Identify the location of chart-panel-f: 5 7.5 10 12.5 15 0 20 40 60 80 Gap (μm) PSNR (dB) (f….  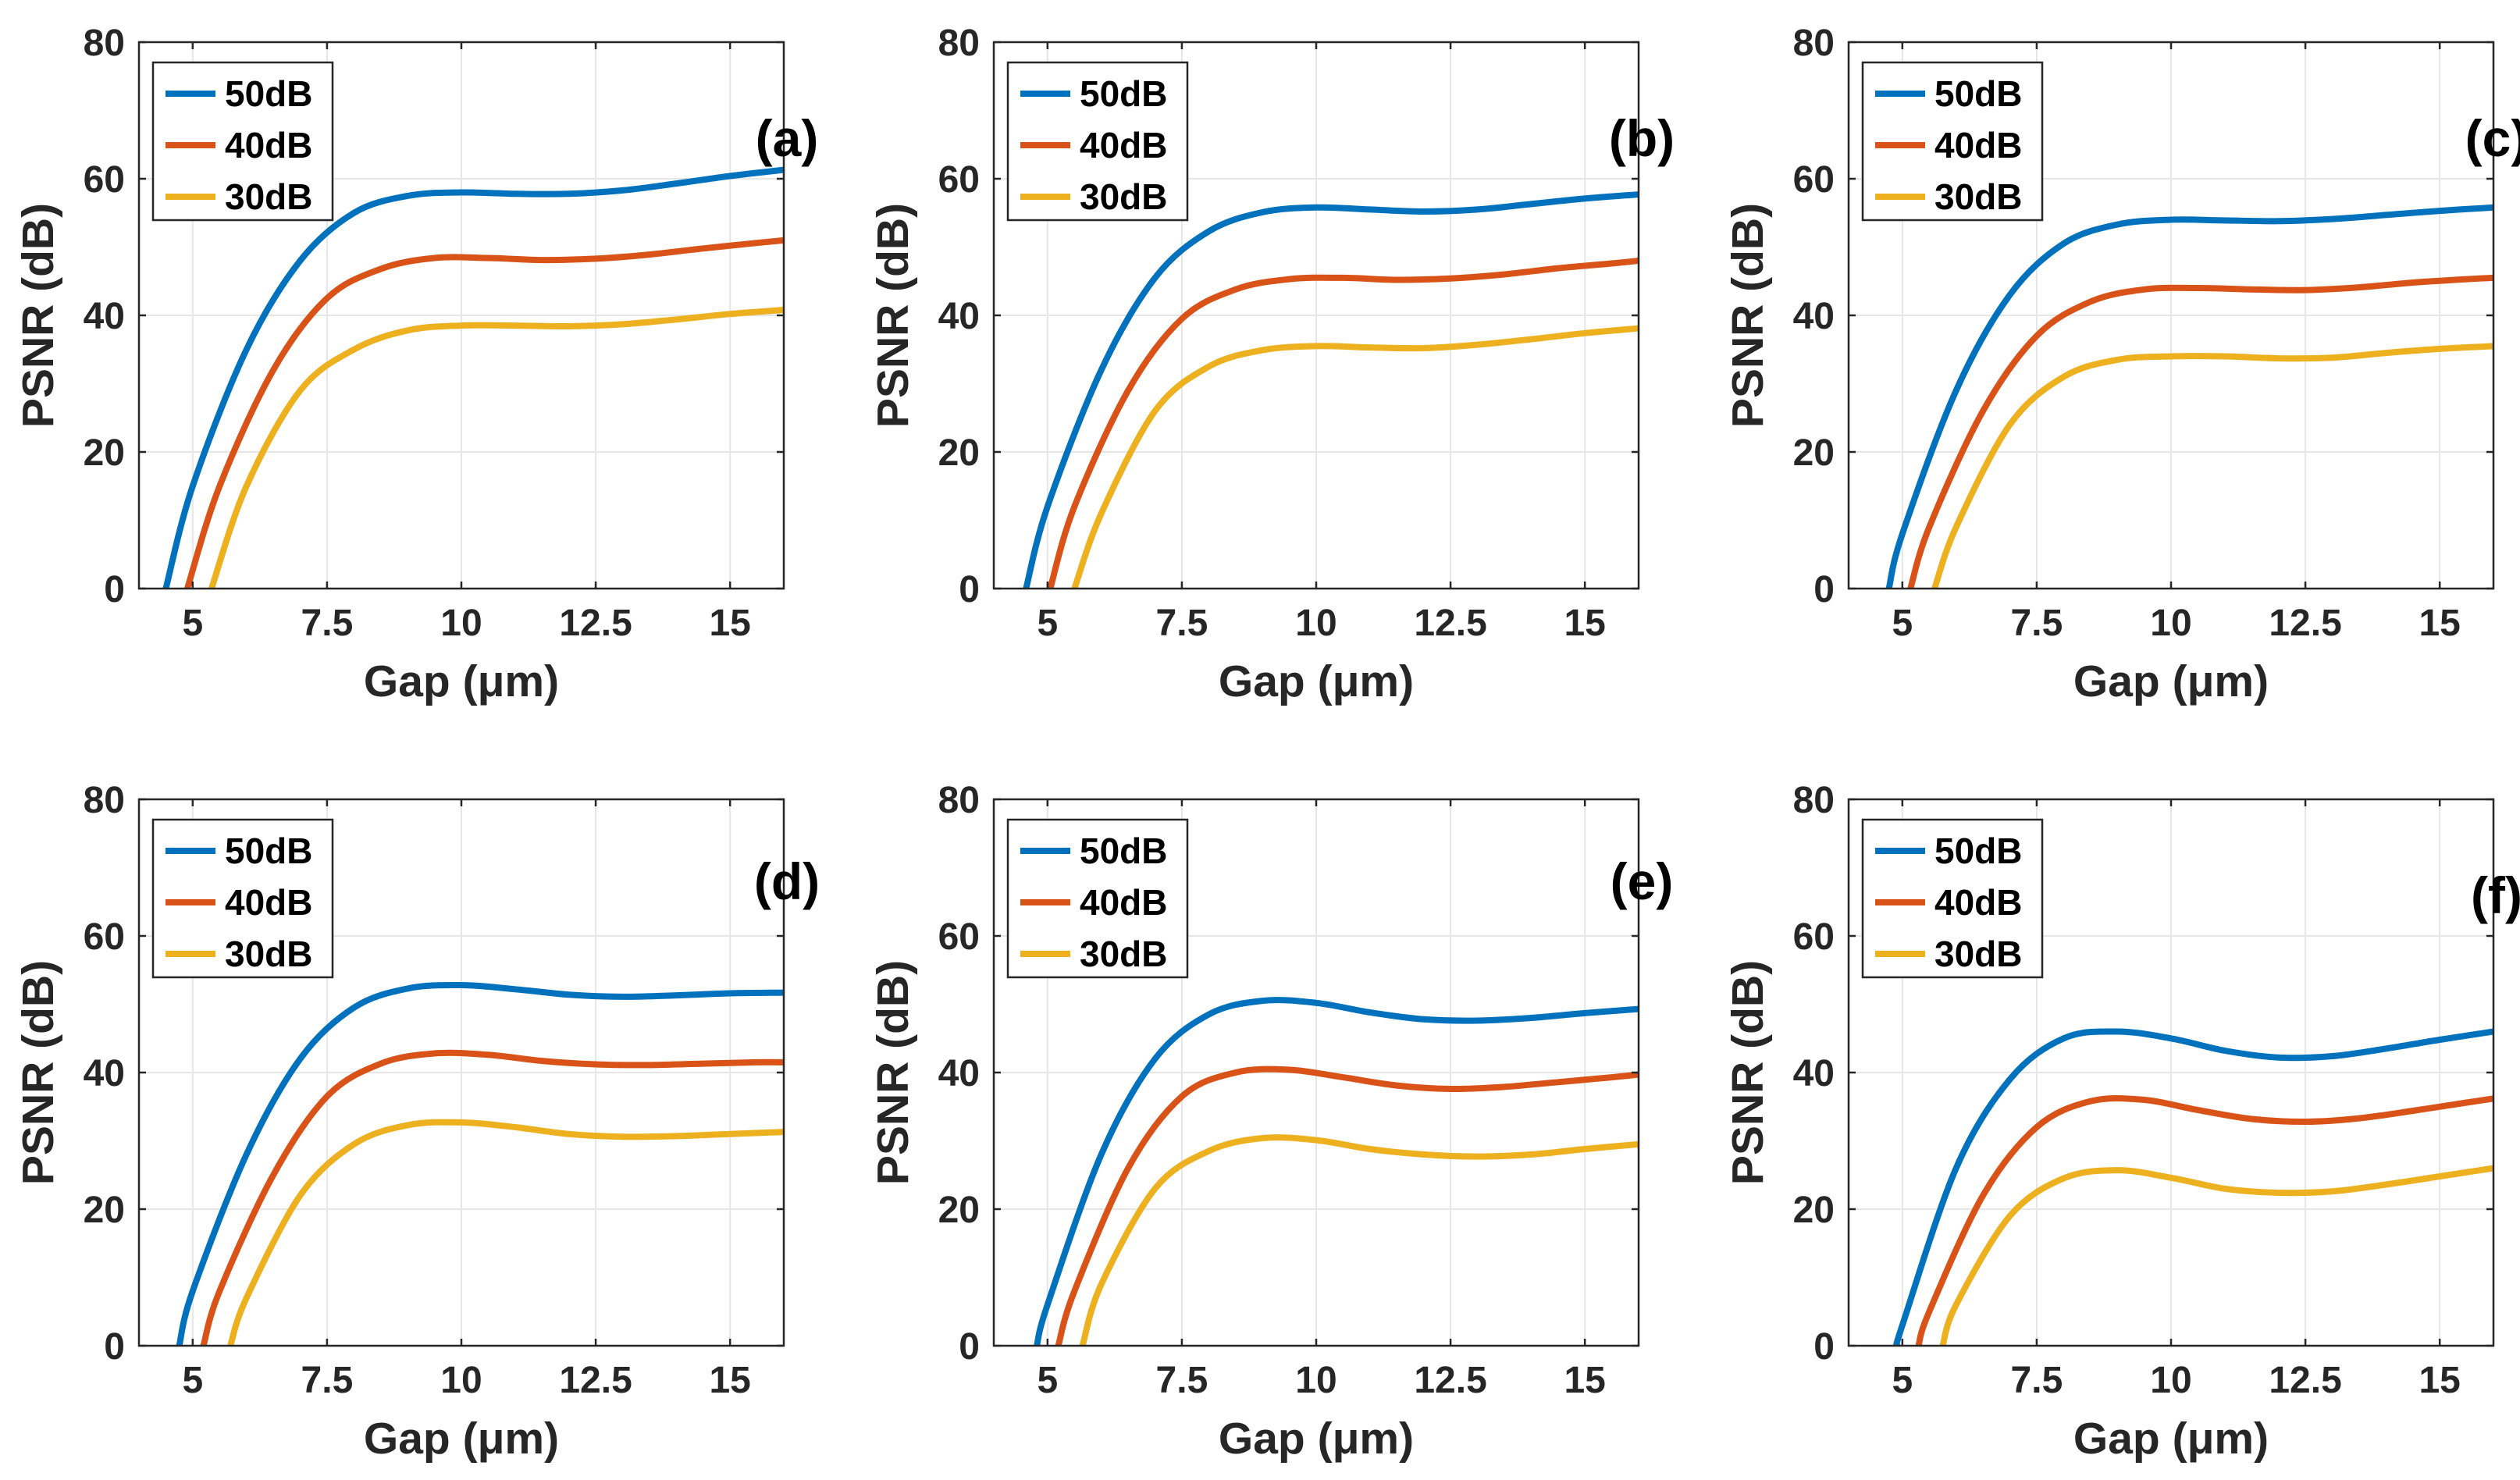
(2121, 1122).